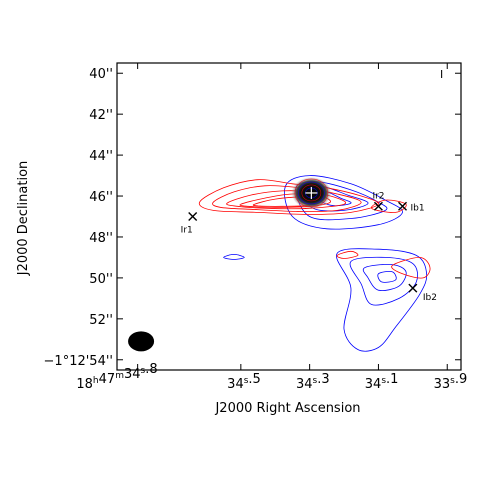 This screenshot has height=491, width=491. What do you see at coordinates (101, 320) in the screenshot?
I see `y-tick-label-6: 52''` at bounding box center [101, 320].